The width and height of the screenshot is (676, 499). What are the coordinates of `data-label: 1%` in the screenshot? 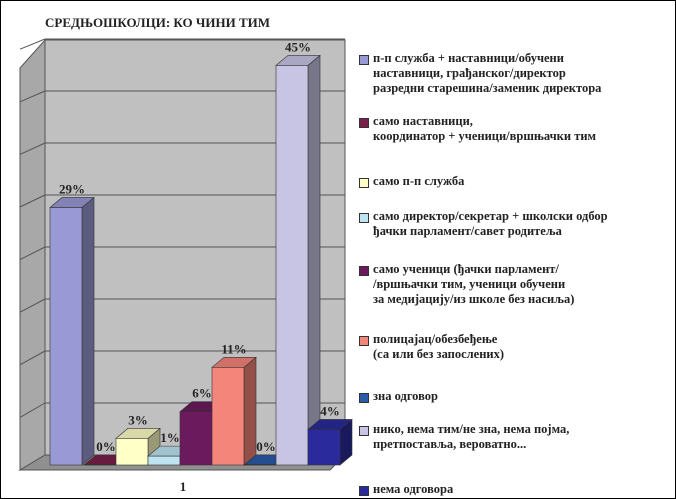 It's located at (170, 437).